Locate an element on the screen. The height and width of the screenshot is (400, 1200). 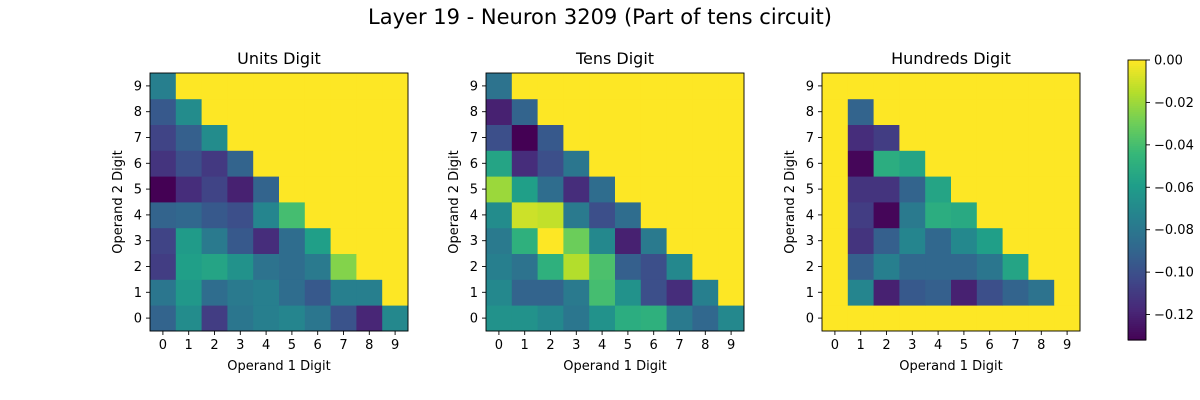
y-tick-label: 9 is located at coordinates (138, 86).